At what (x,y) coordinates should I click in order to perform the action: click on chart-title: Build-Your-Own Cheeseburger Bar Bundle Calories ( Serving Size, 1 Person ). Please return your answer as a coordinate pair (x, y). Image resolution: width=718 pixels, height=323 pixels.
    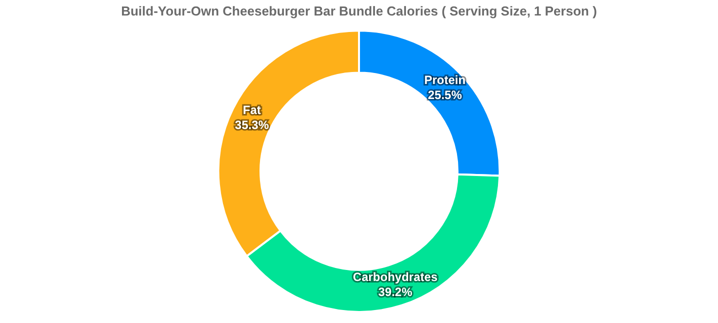
    Looking at the image, I should click on (359, 10).